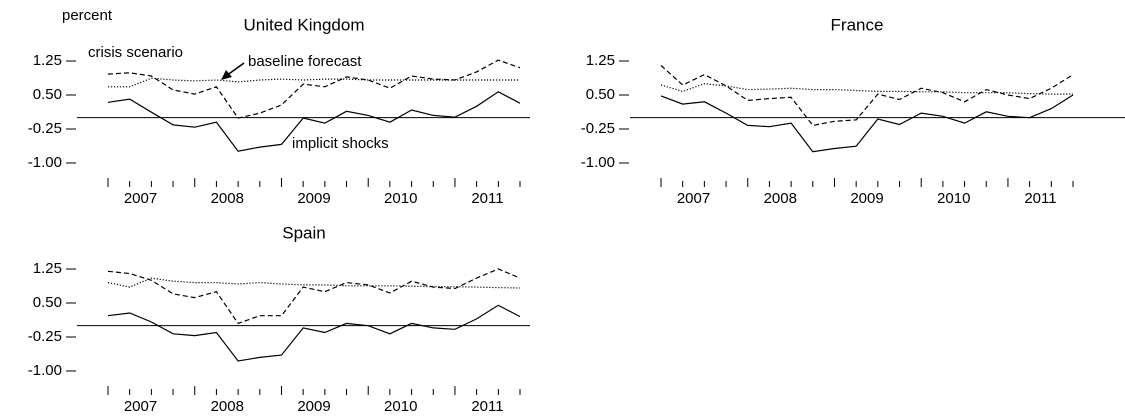 This screenshot has width=1125, height=419. I want to click on series-annotation: baseline forecast, so click(305, 61).